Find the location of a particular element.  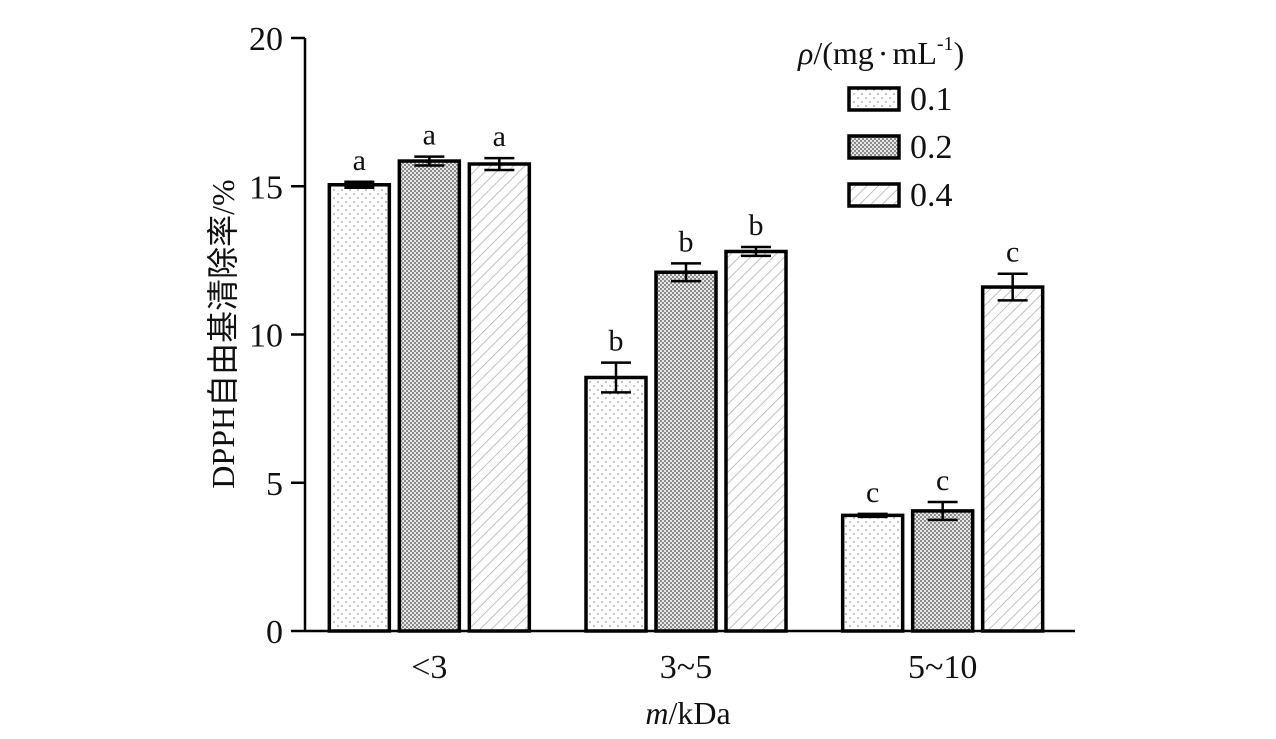

y-axis-ticks: 0 5 10 15 20 is located at coordinates (277, 336).